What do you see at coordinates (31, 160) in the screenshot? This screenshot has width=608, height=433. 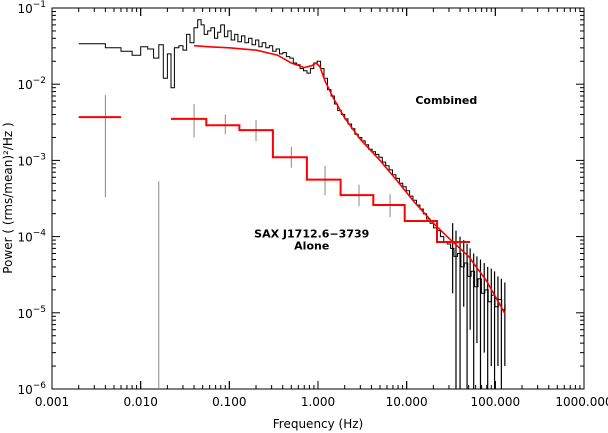 I see `y-tick-label: 10⁻³` at bounding box center [31, 160].